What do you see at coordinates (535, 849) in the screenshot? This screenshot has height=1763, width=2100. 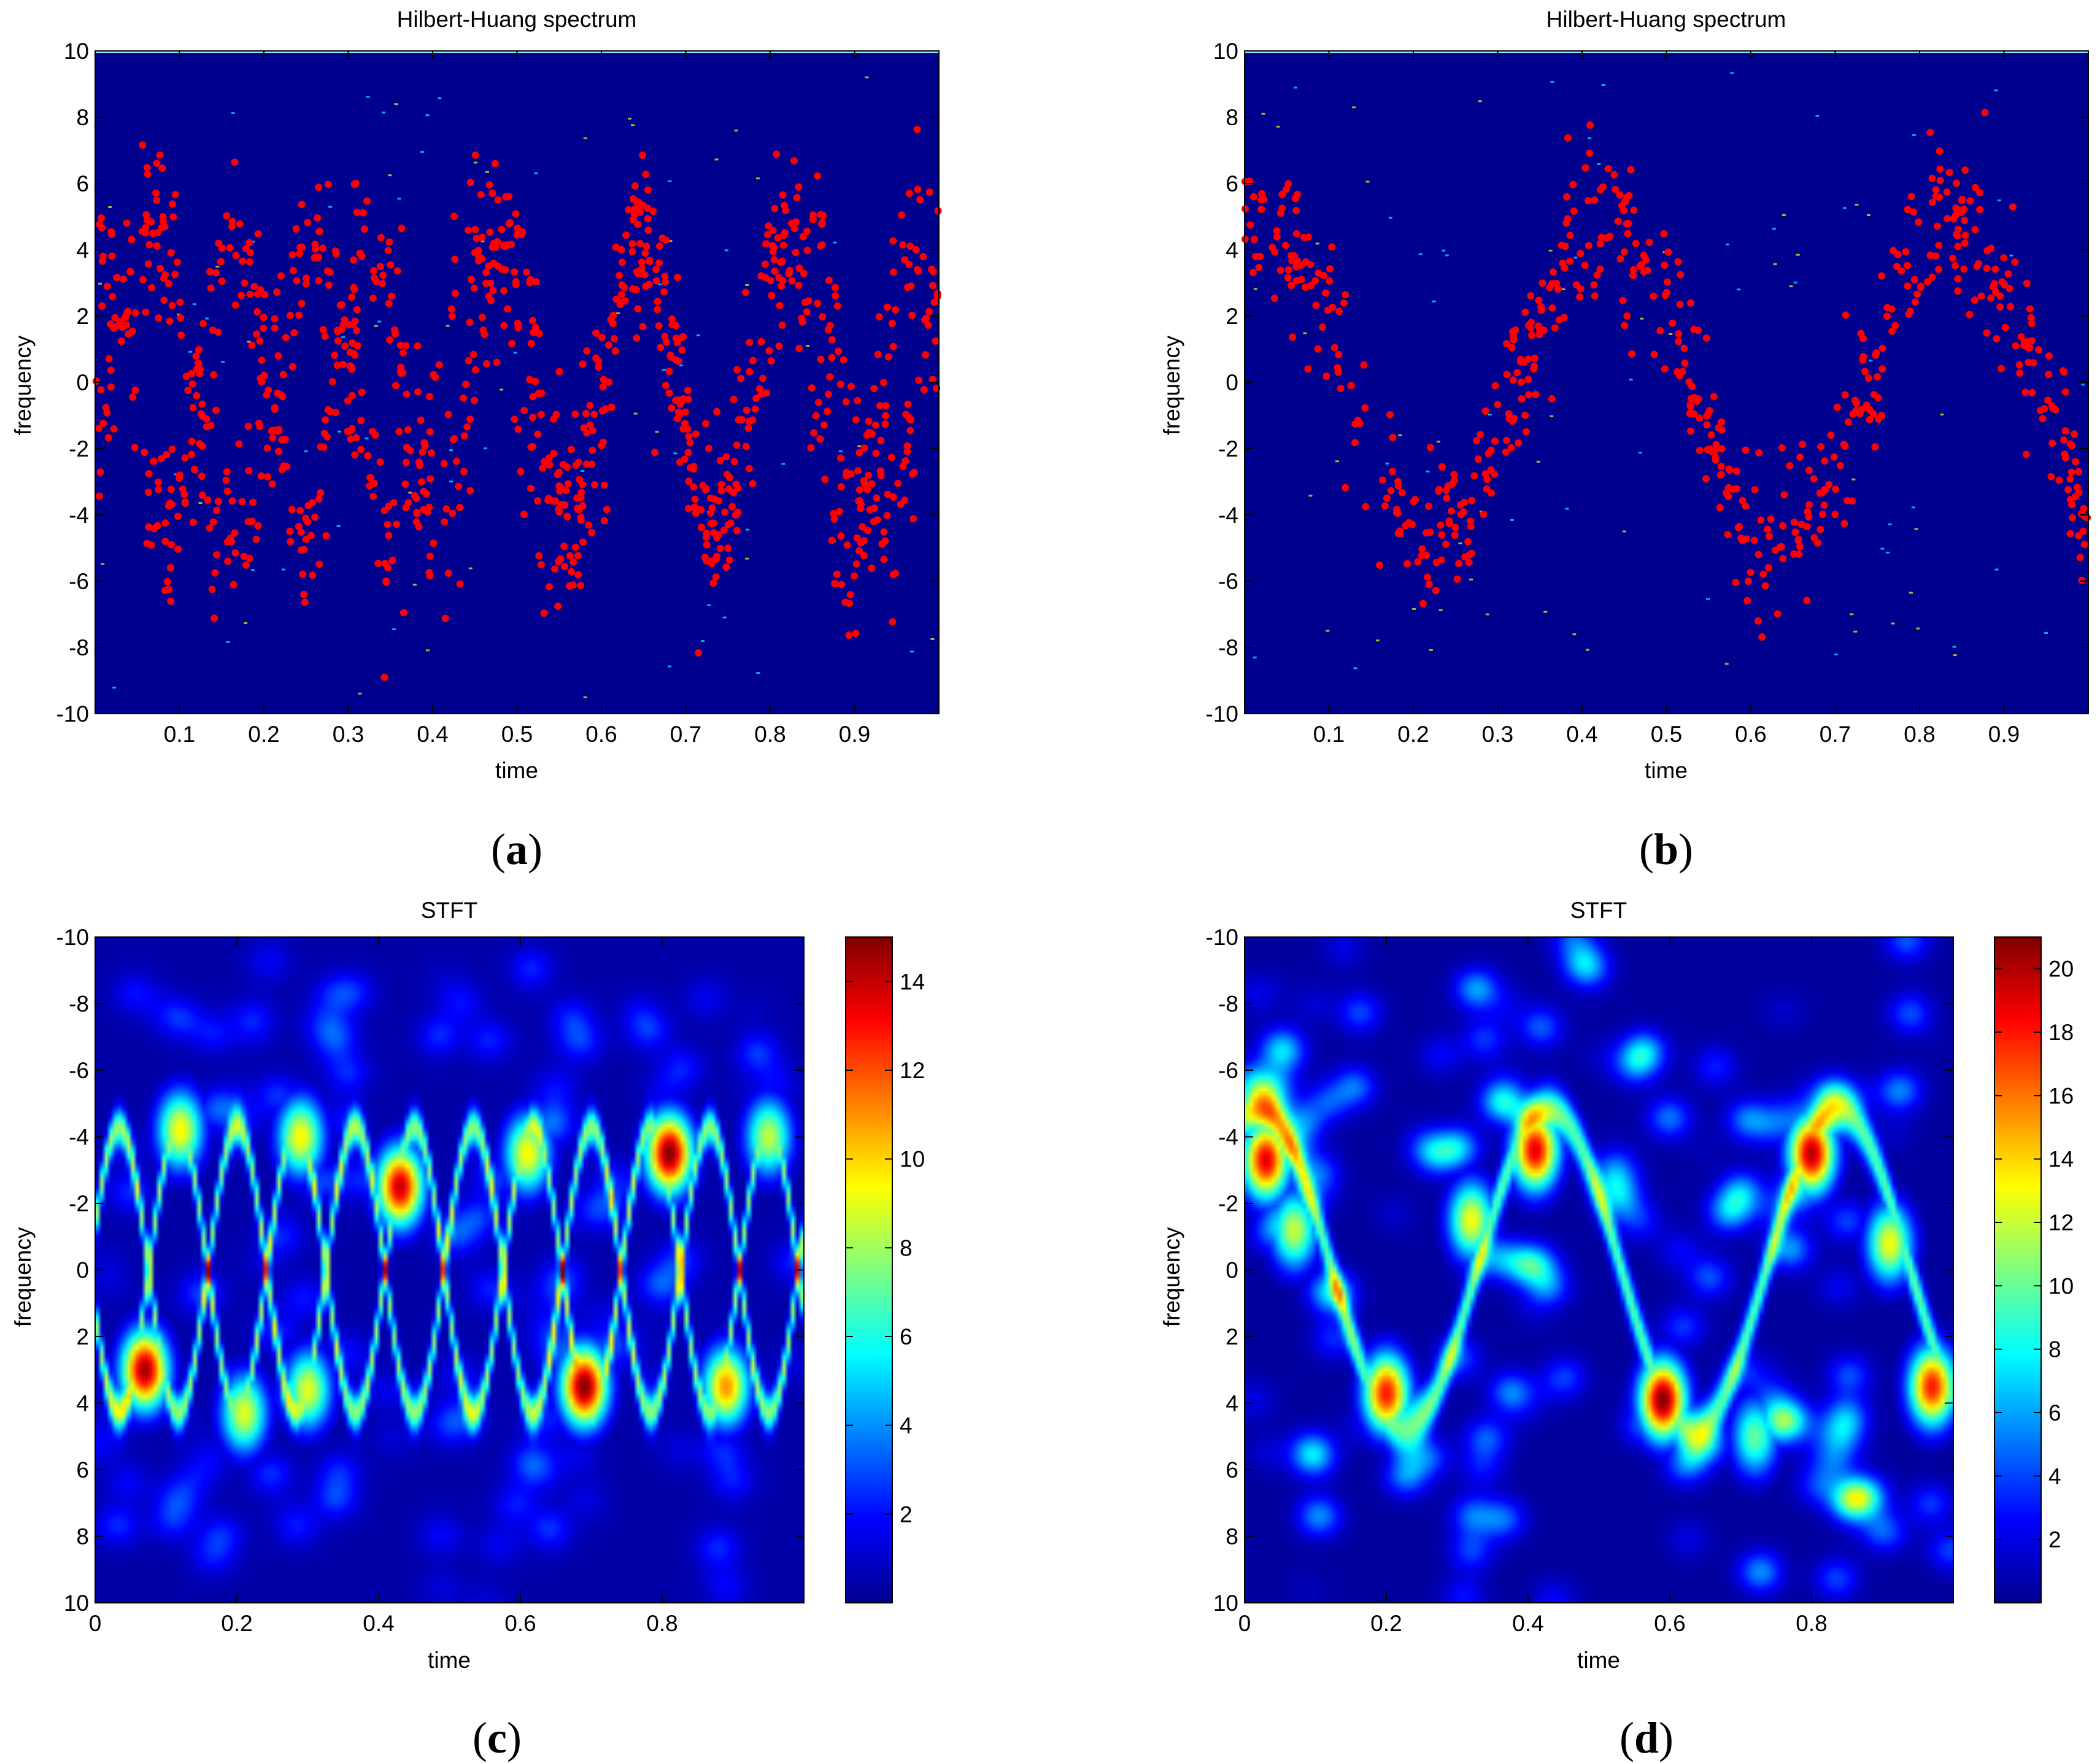 I see `panel-label-a-close: )` at bounding box center [535, 849].